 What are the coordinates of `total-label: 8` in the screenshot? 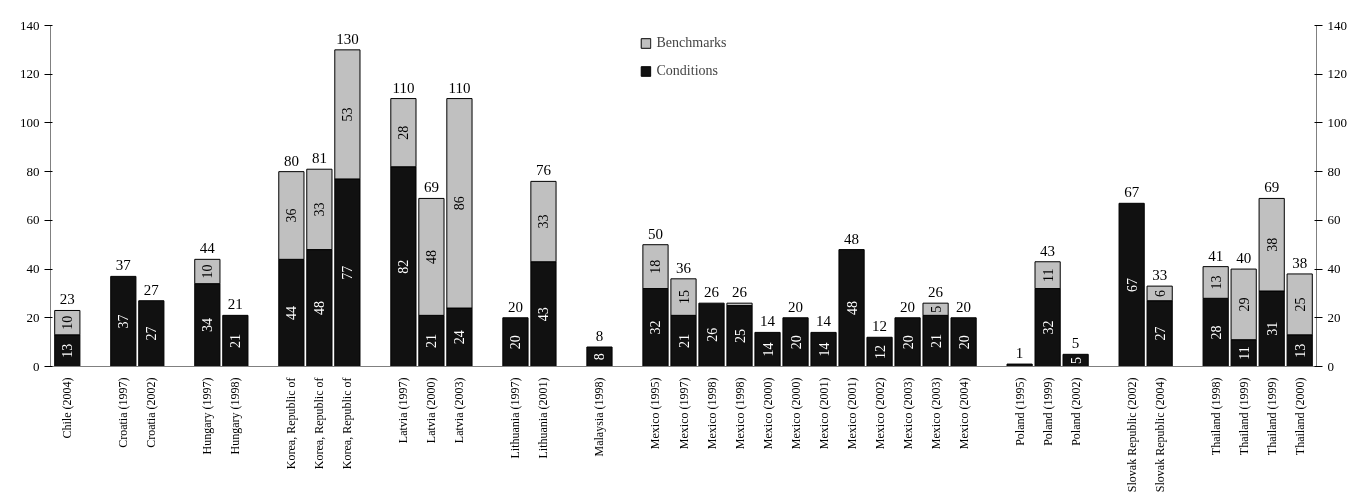 It's located at (599, 336).